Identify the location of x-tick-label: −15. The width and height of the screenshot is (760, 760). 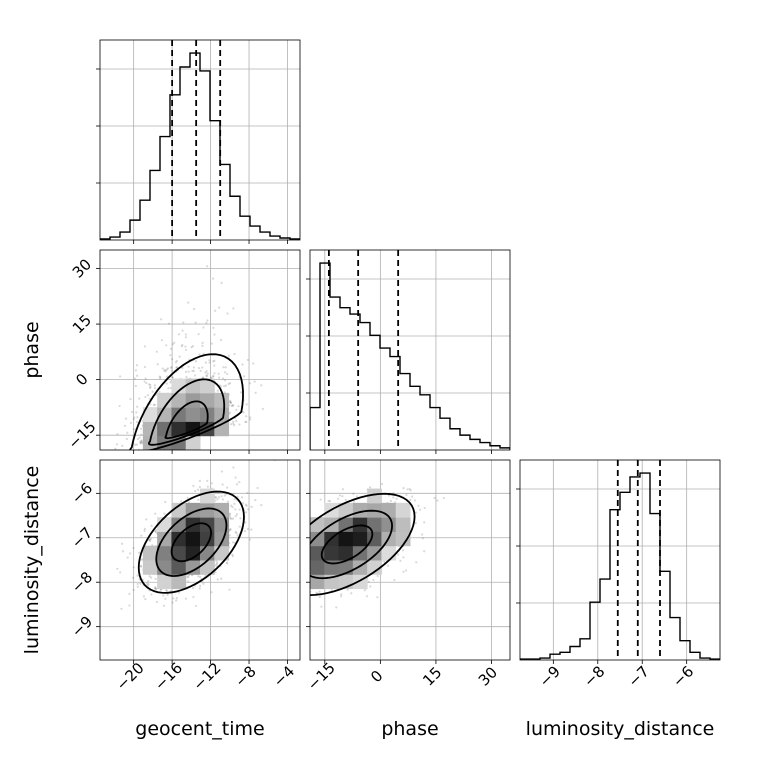
(321, 676).